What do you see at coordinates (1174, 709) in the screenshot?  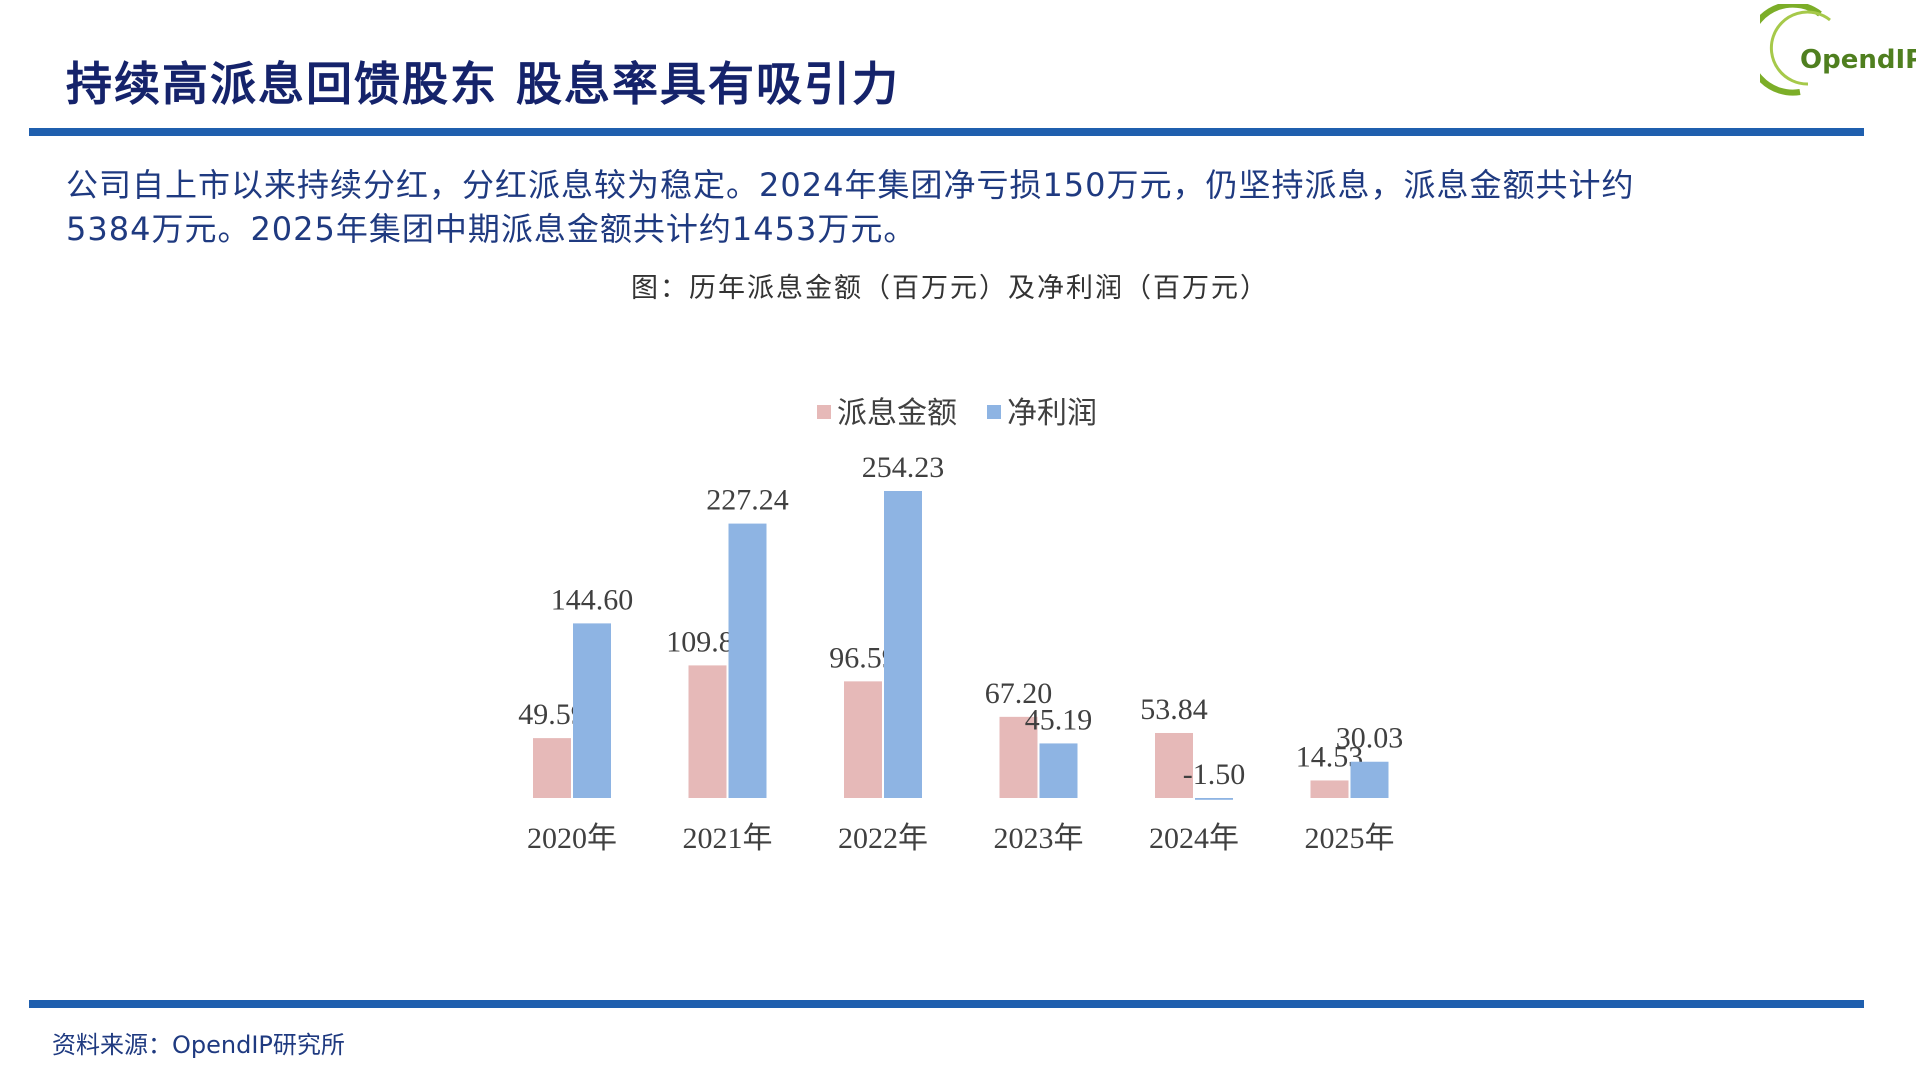 I see `value-label: 53.84` at bounding box center [1174, 709].